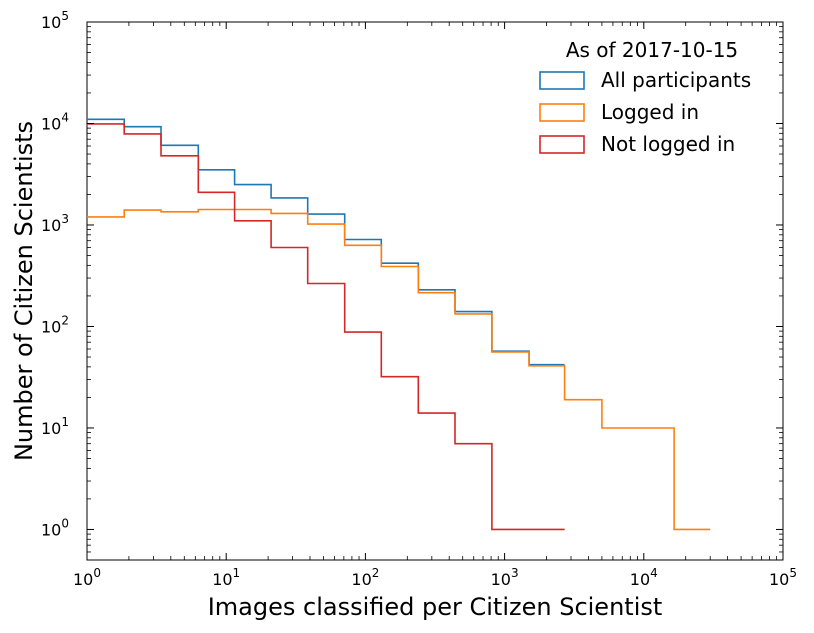 The width and height of the screenshot is (814, 633). What do you see at coordinates (55, 223) in the screenshot?
I see `y-tick-label: 10³` at bounding box center [55, 223].